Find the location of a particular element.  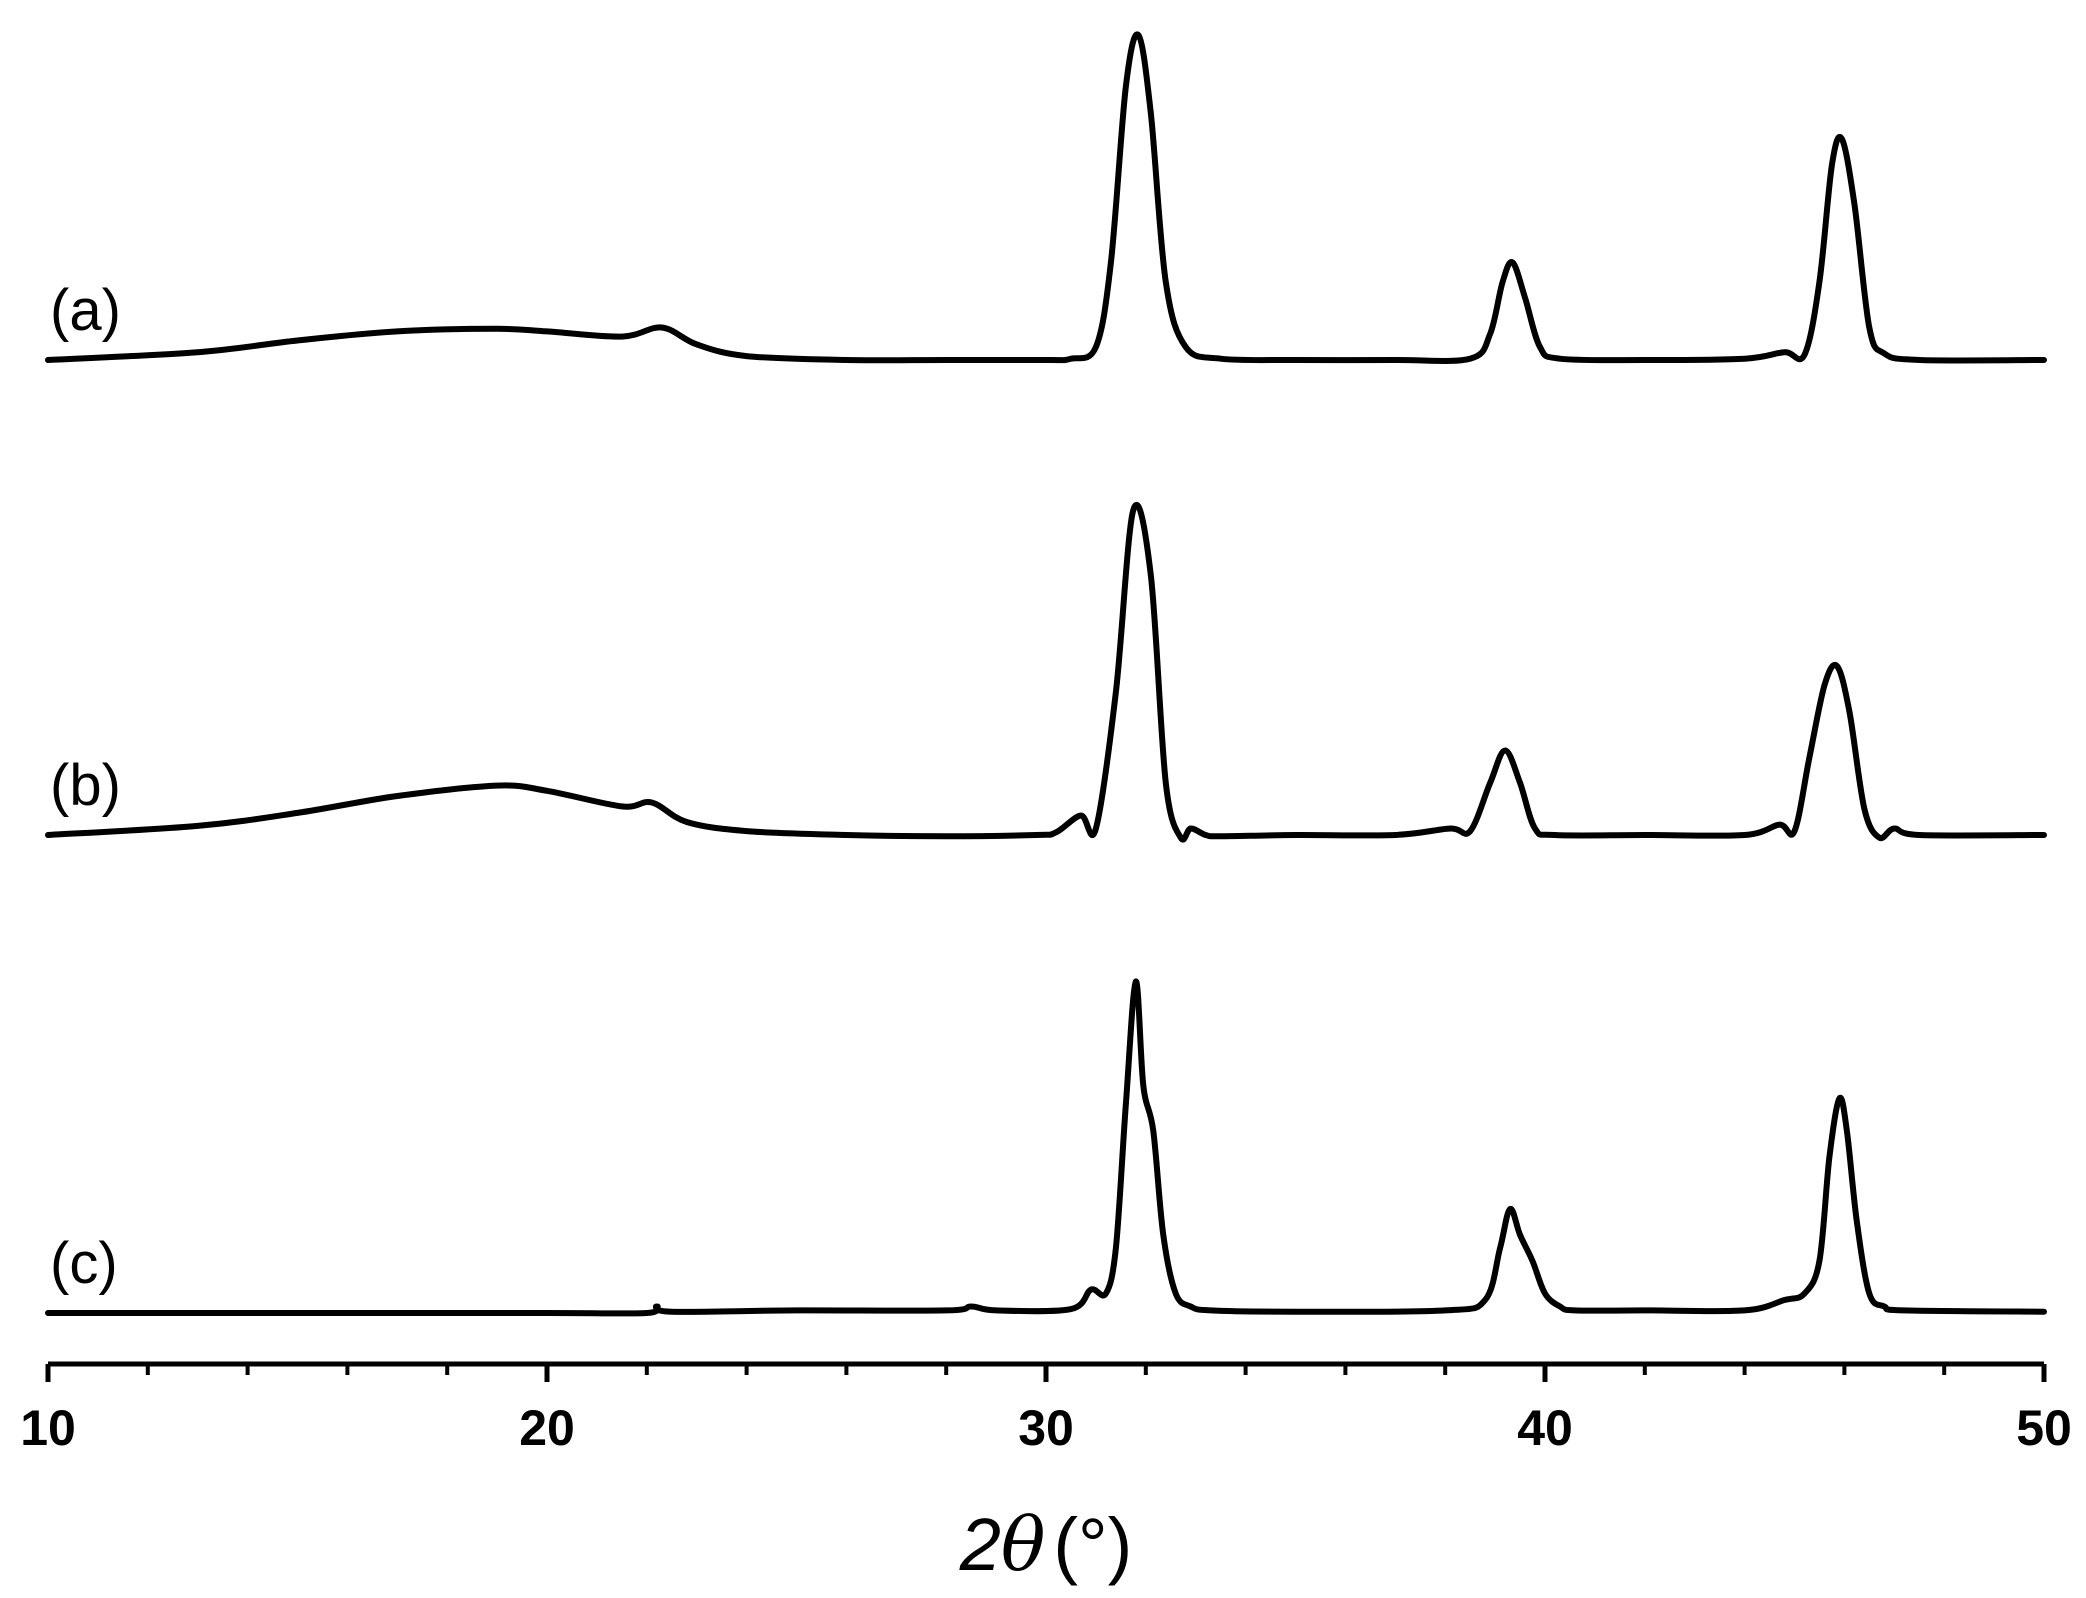

x-axis-title: 2θ (°) is located at coordinates (1046, 1545).